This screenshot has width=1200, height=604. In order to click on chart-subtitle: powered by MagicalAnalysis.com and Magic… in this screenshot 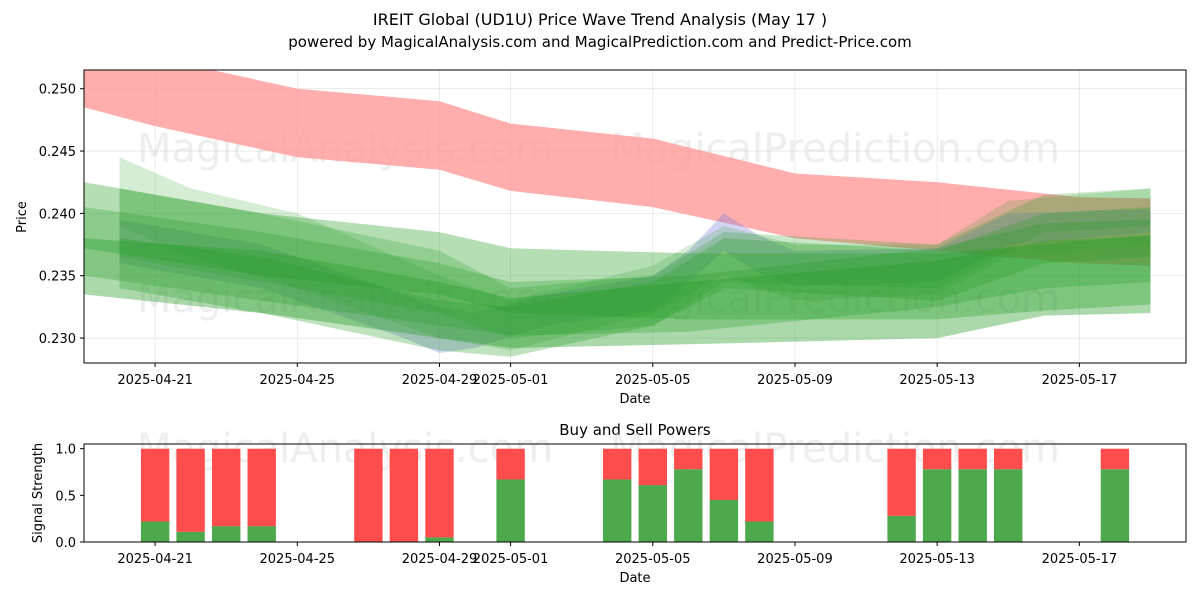, I will do `click(600, 42)`.